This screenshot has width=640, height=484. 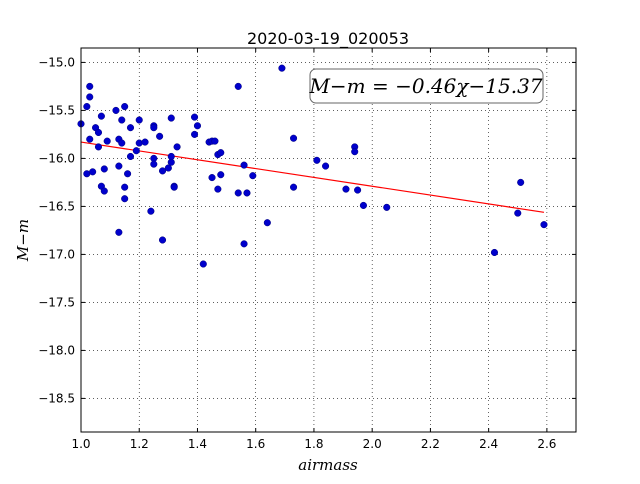 What do you see at coordinates (328, 39) in the screenshot?
I see `chart-title: 2020-03-19_020053` at bounding box center [328, 39].